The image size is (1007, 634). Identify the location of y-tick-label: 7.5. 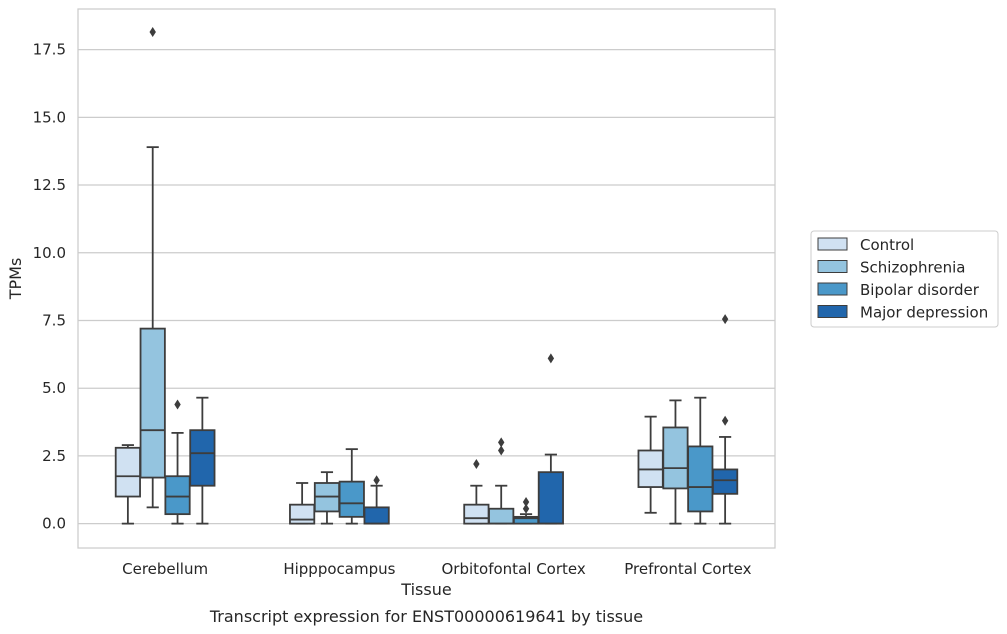
(54, 320).